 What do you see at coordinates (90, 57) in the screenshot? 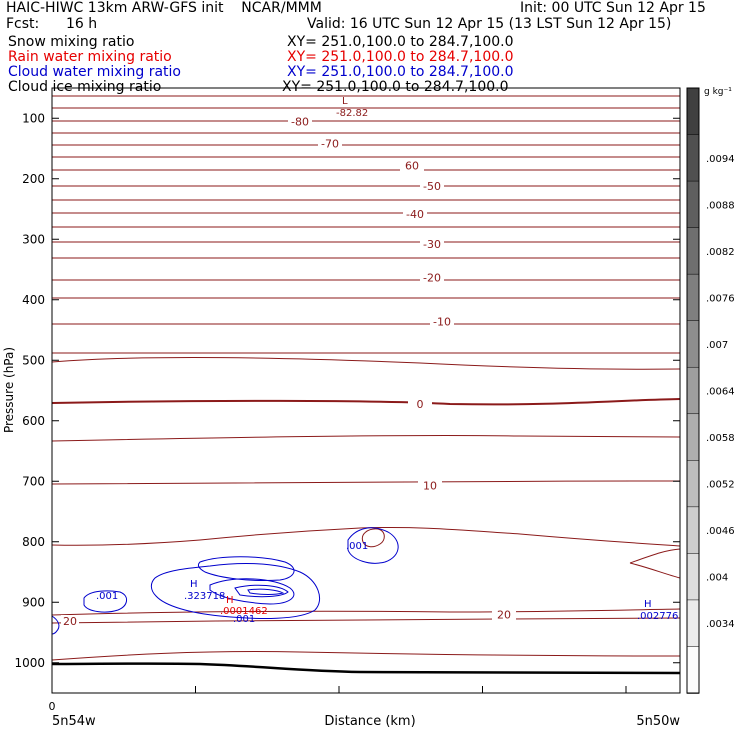
I see `field-name-rain: Rain water mixing ratio` at bounding box center [90, 57].